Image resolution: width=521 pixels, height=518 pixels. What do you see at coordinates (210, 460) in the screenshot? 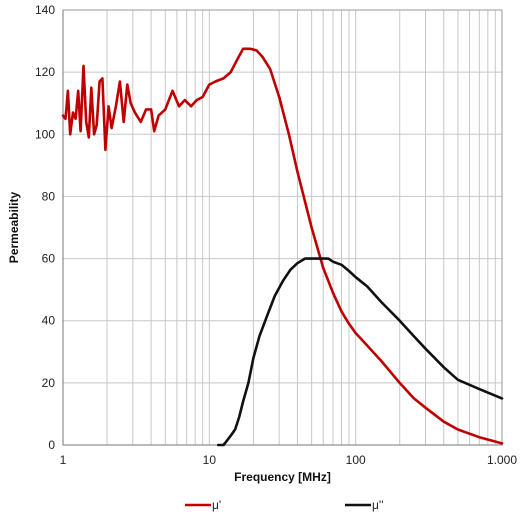
I see `x-tick-label: 10` at bounding box center [210, 460].